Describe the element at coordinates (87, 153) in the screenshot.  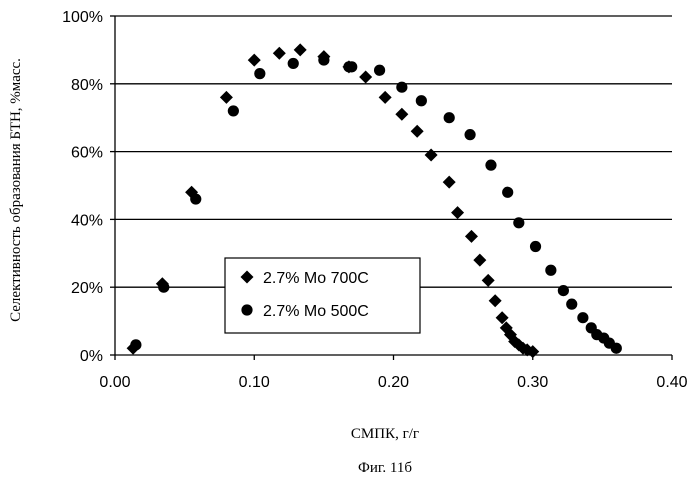
I see `y-tick-label: 60%` at that location.